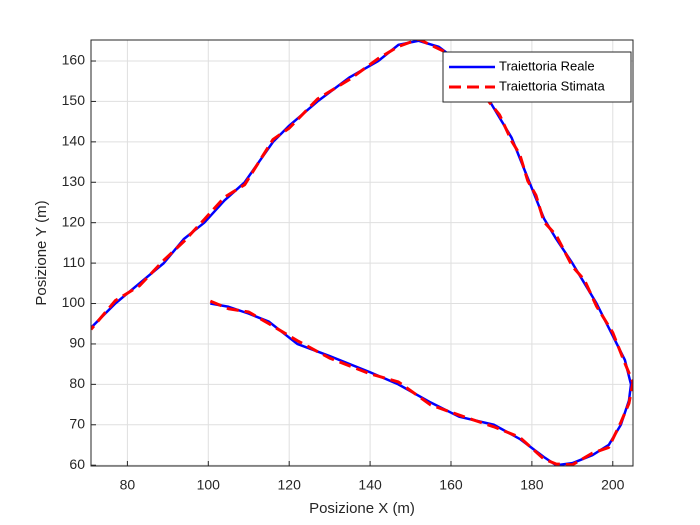  Describe the element at coordinates (41, 252) in the screenshot. I see `y-axis-label: Posizione Y (m)` at that location.